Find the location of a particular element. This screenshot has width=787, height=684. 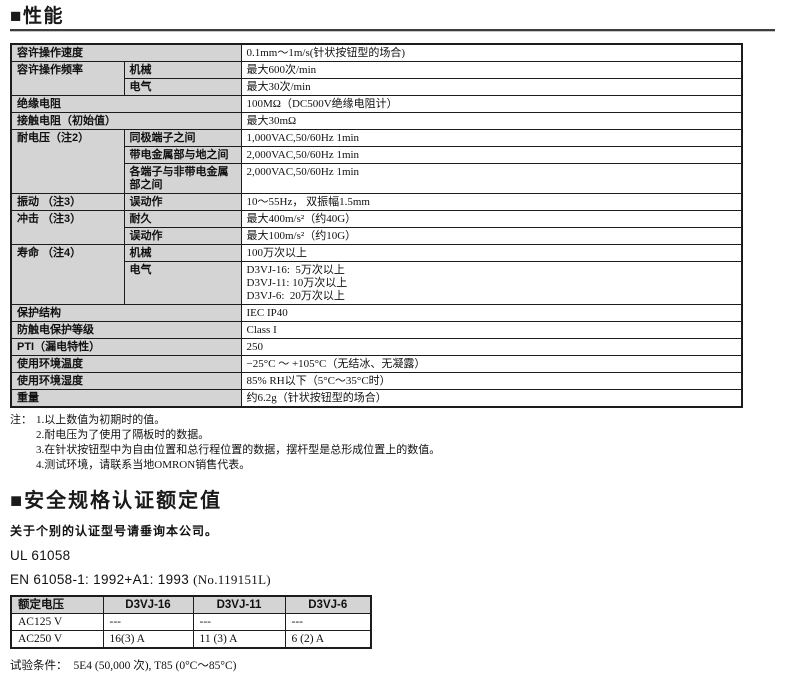

safety-section-title: ■安全规格认证额定值 is located at coordinates (392, 501).